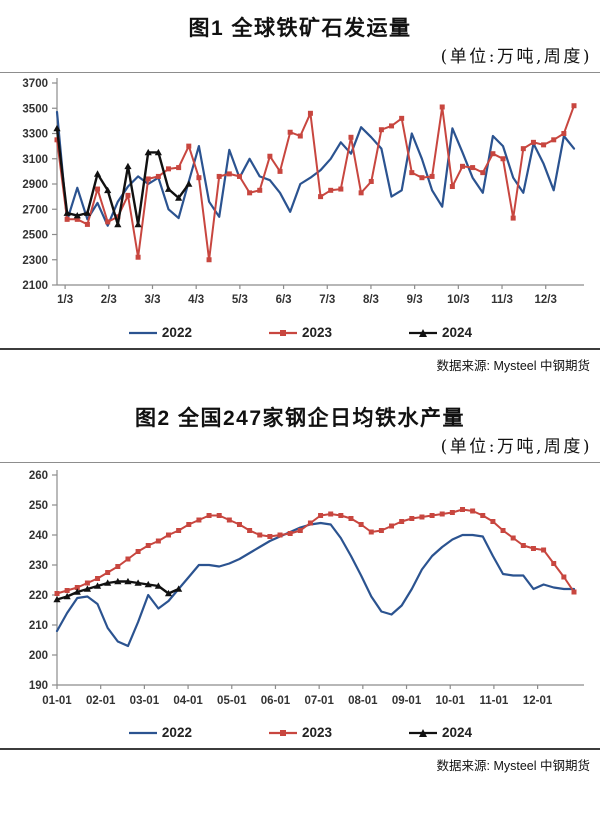 The height and width of the screenshot is (837, 600). I want to click on svg-text: 1/3, so click(65, 300).